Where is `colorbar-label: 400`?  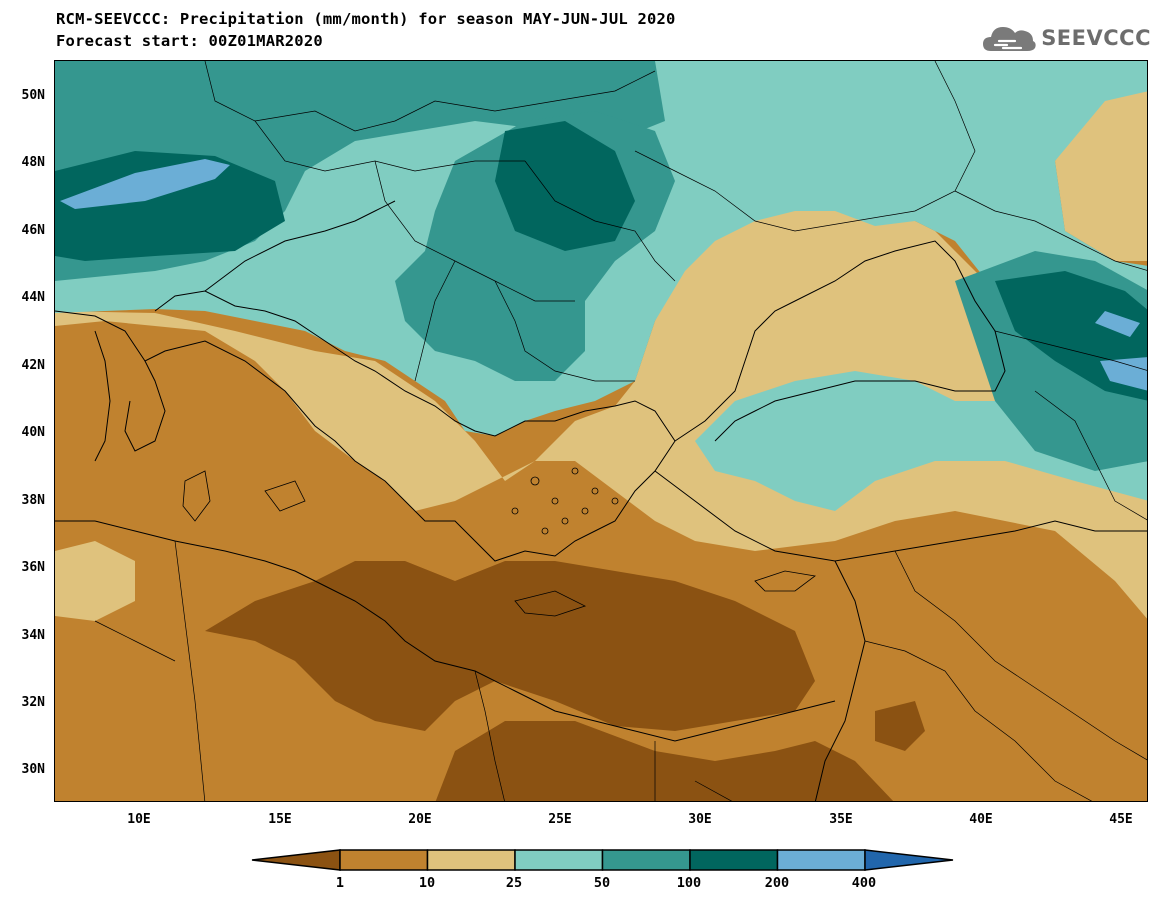 colorbar-label: 400 is located at coordinates (864, 883).